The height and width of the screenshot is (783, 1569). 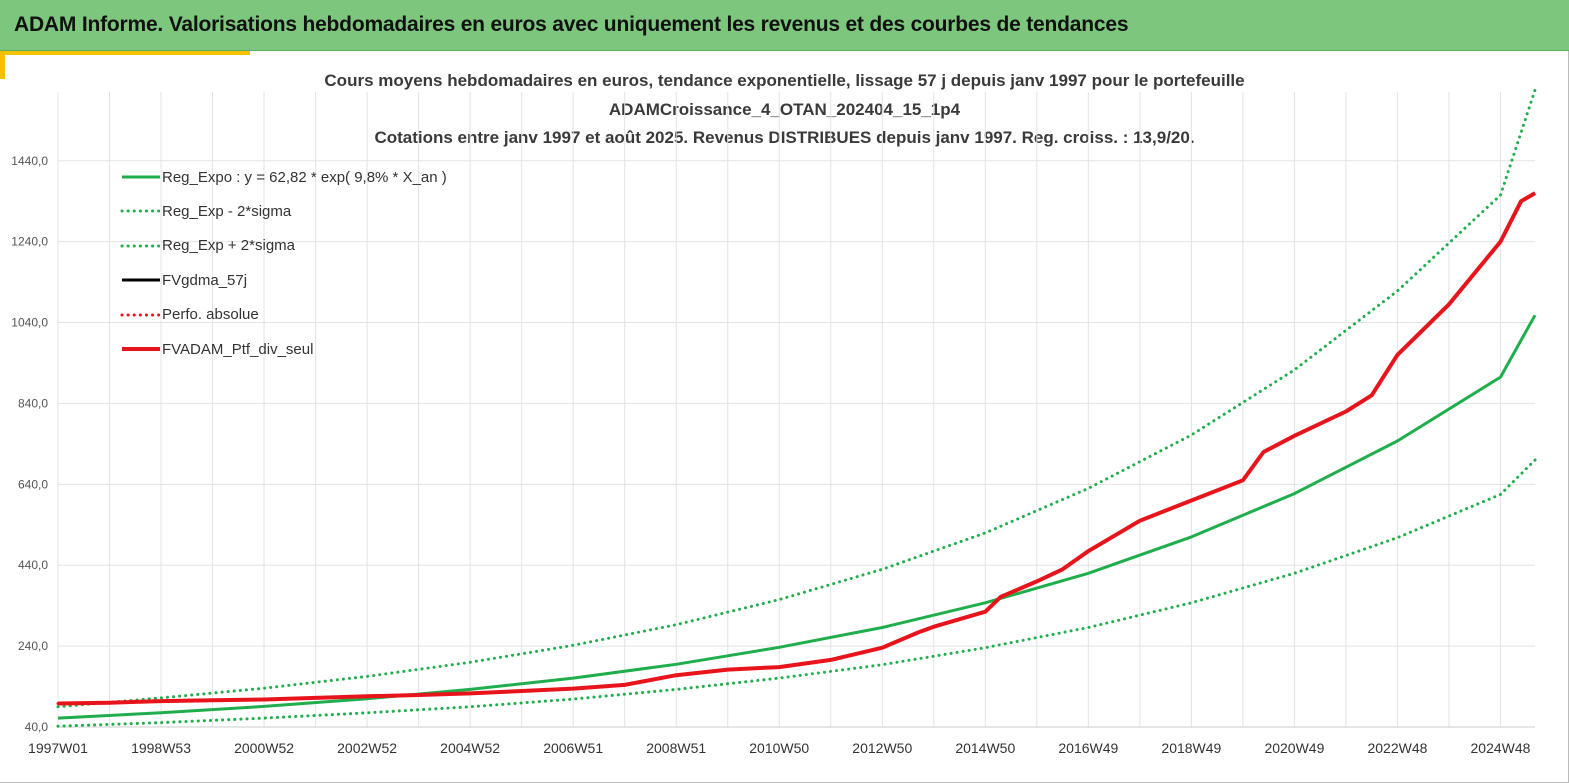 What do you see at coordinates (205, 280) in the screenshot?
I see `legend-label: FVgdma_57j` at bounding box center [205, 280].